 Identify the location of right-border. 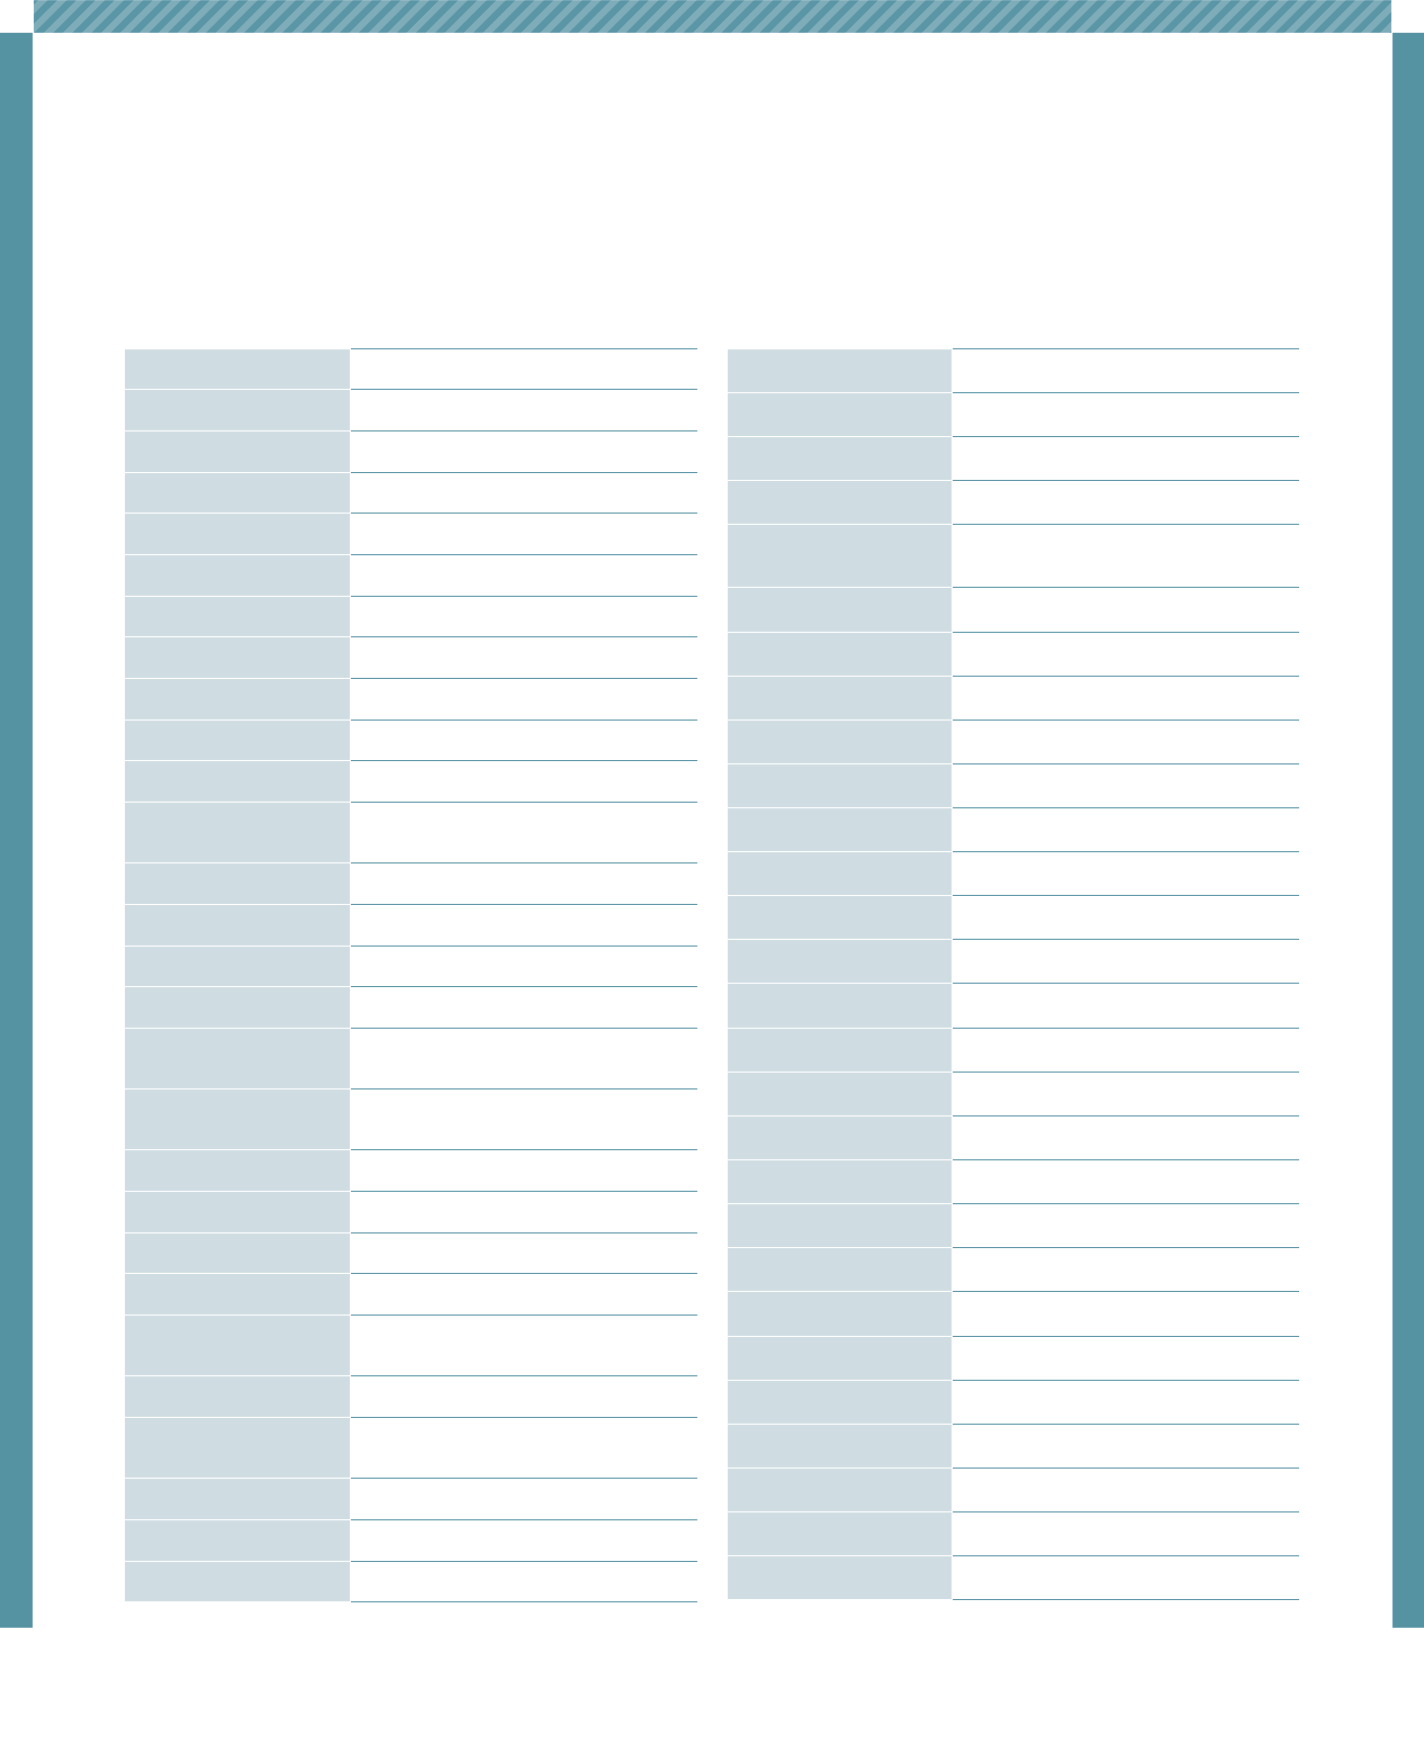
(1408, 830).